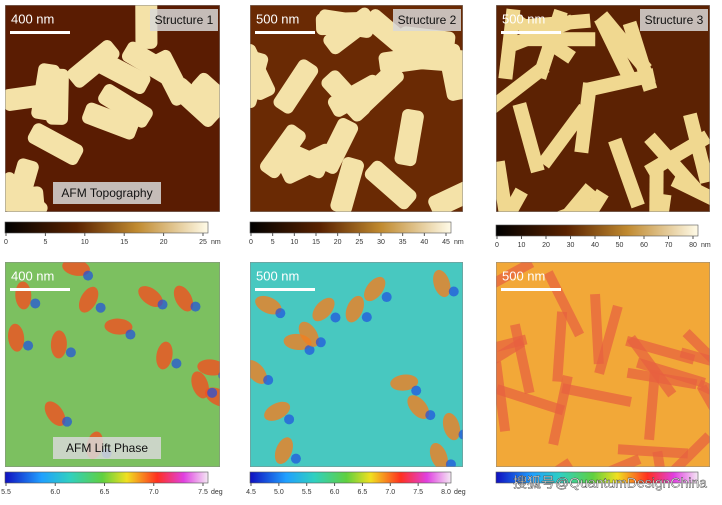 This screenshot has height=505, width=722. Describe the element at coordinates (107, 448) in the screenshot. I see `panel-caption: AFM Lift Phase` at that location.